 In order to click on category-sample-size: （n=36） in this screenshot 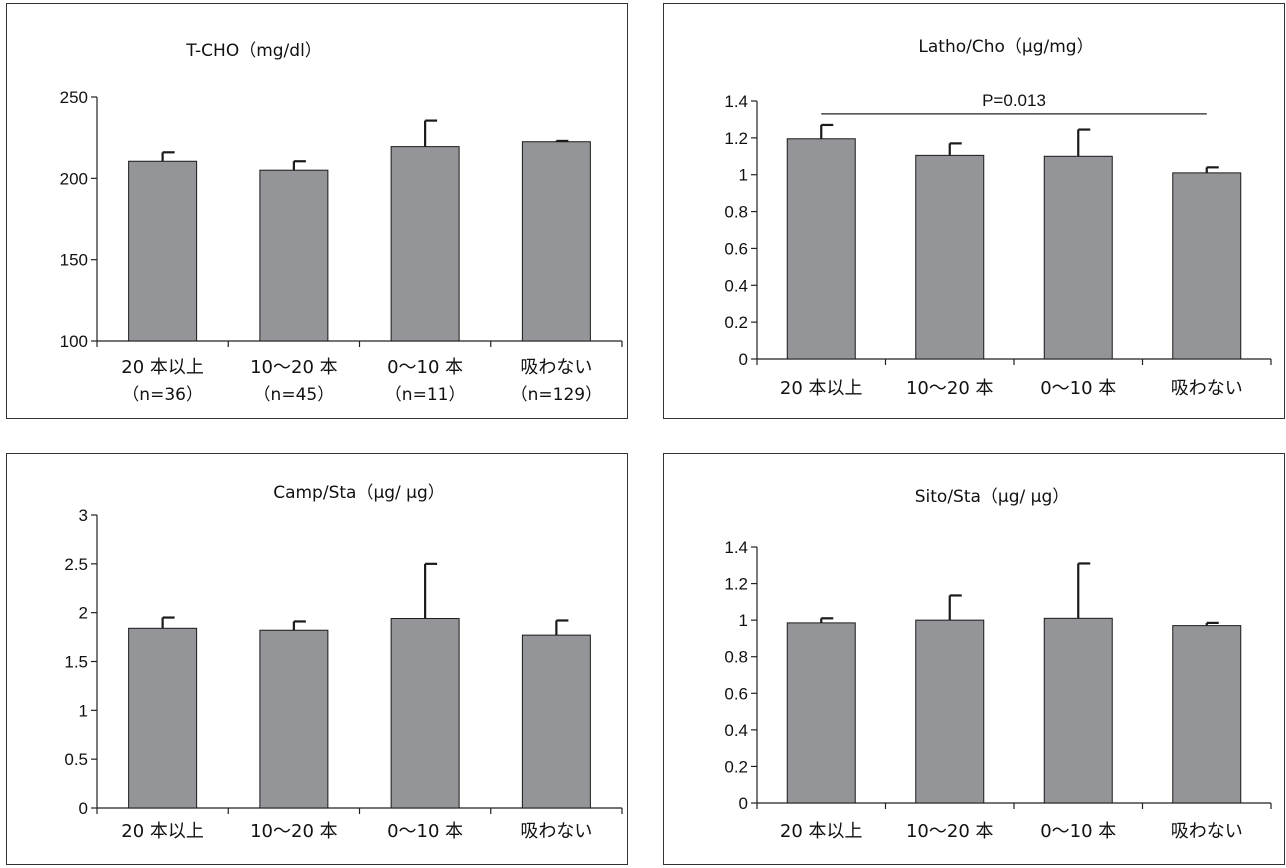, I will do `click(162, 395)`.